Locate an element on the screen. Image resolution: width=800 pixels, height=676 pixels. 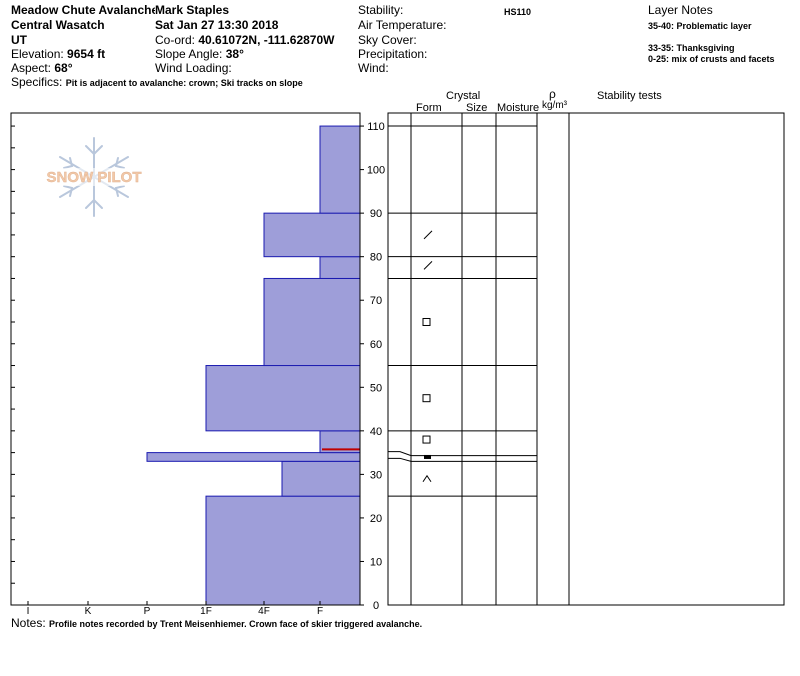
layer-note: 33-35: Thanksgiving is located at coordinates (691, 48).